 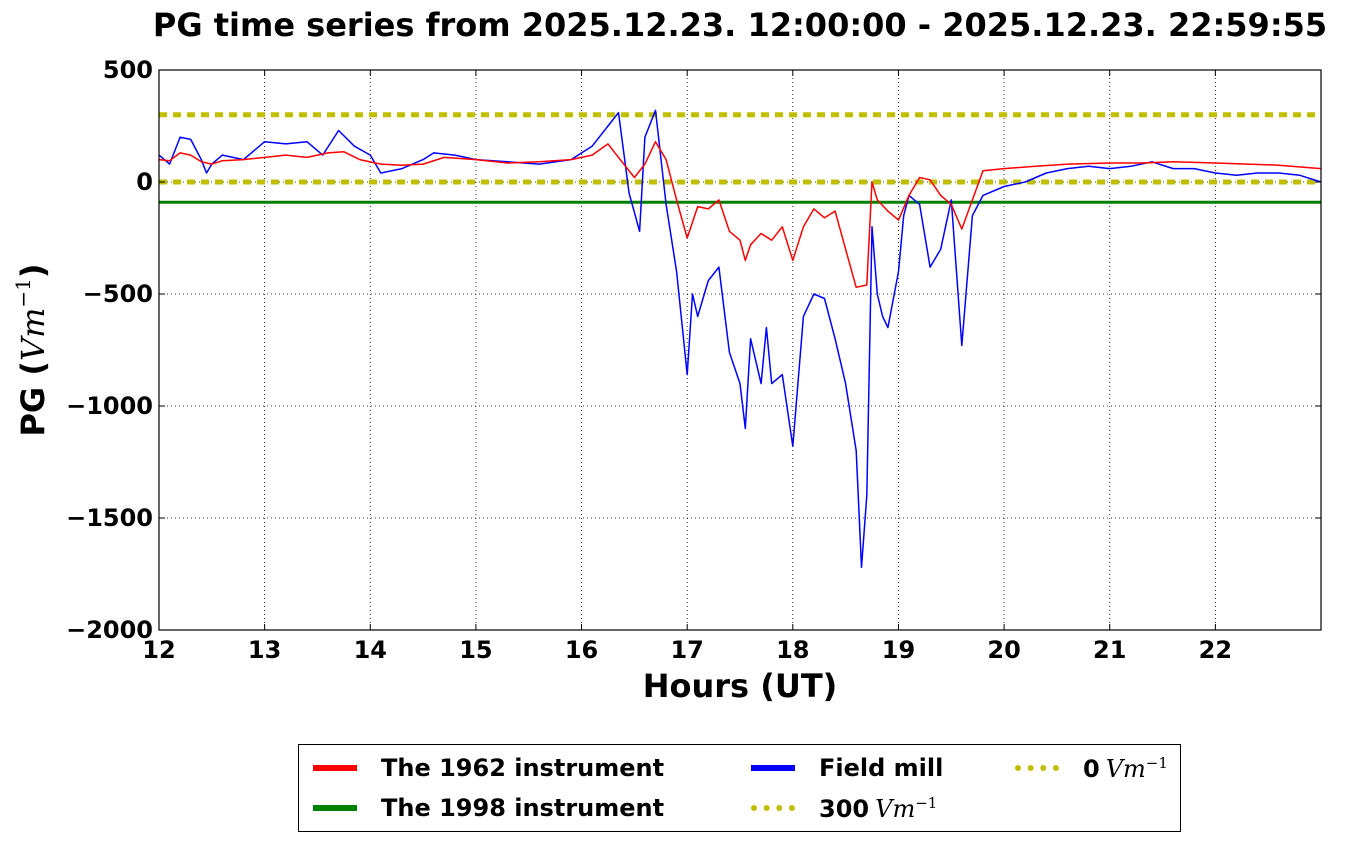 What do you see at coordinates (475, 650) in the screenshot?
I see `x-tick-label: 15` at bounding box center [475, 650].